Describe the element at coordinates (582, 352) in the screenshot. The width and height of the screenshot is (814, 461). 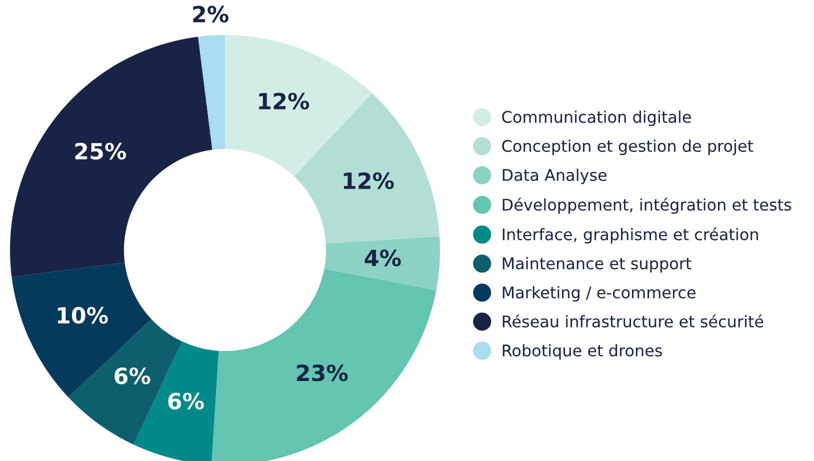
I see `legend-label: Robotique et drones` at that location.